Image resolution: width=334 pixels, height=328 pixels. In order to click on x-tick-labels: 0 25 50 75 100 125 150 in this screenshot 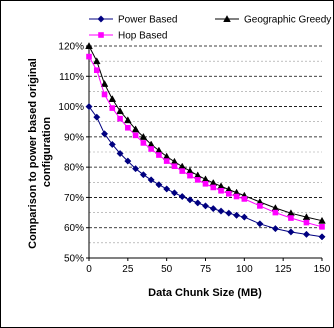, I will do `click(208, 266)`.